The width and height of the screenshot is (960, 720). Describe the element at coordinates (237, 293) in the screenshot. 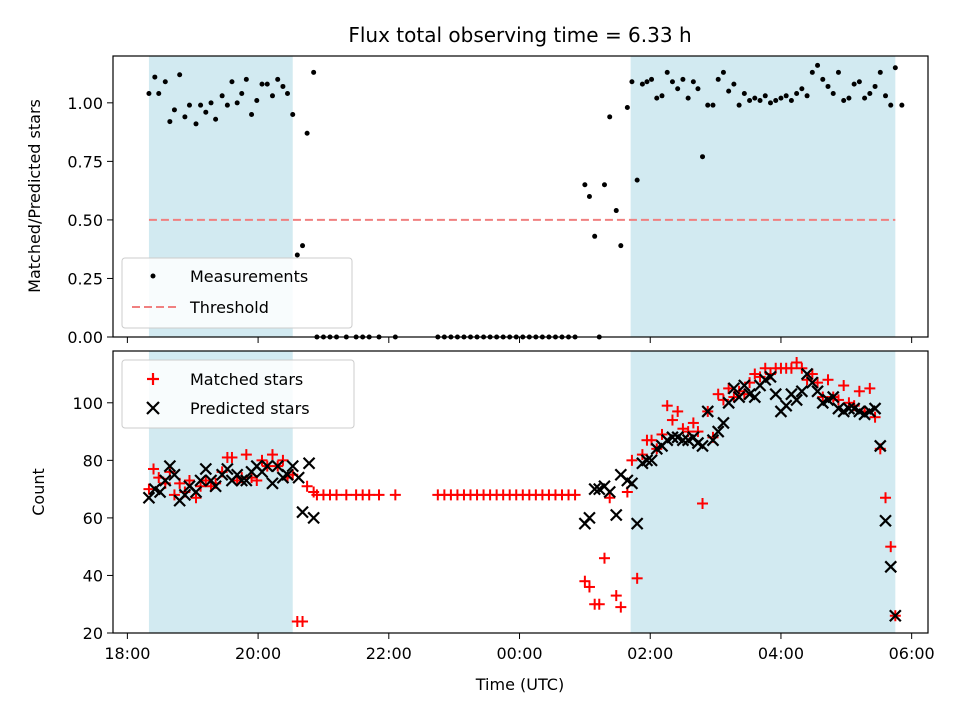

I see `top-legend-box` at that location.